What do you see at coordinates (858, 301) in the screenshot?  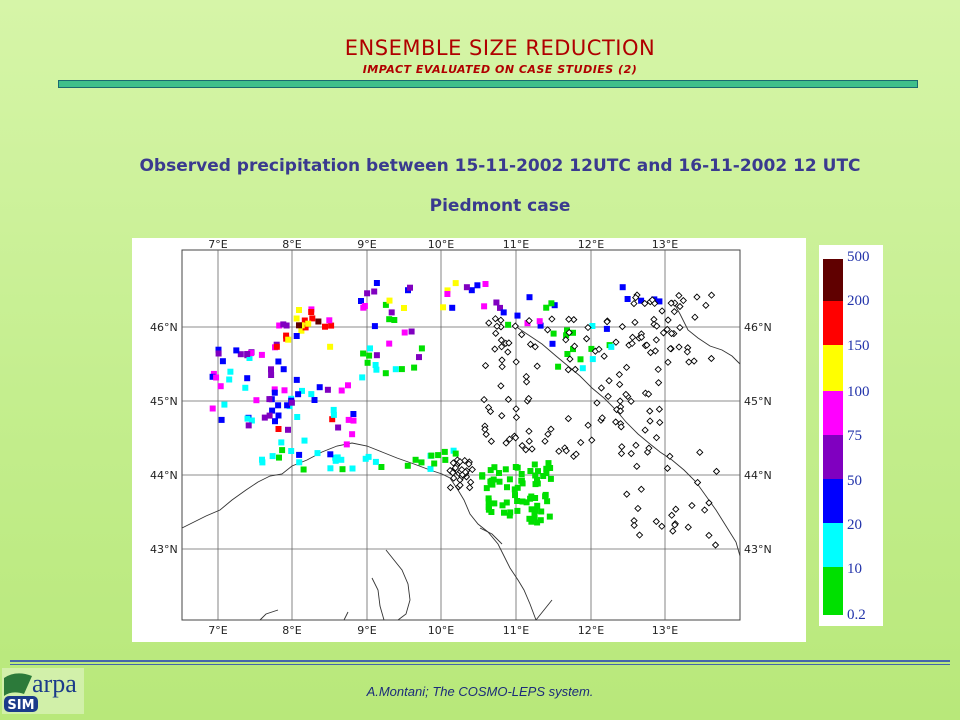 I see `legend-label: 200` at bounding box center [858, 301].